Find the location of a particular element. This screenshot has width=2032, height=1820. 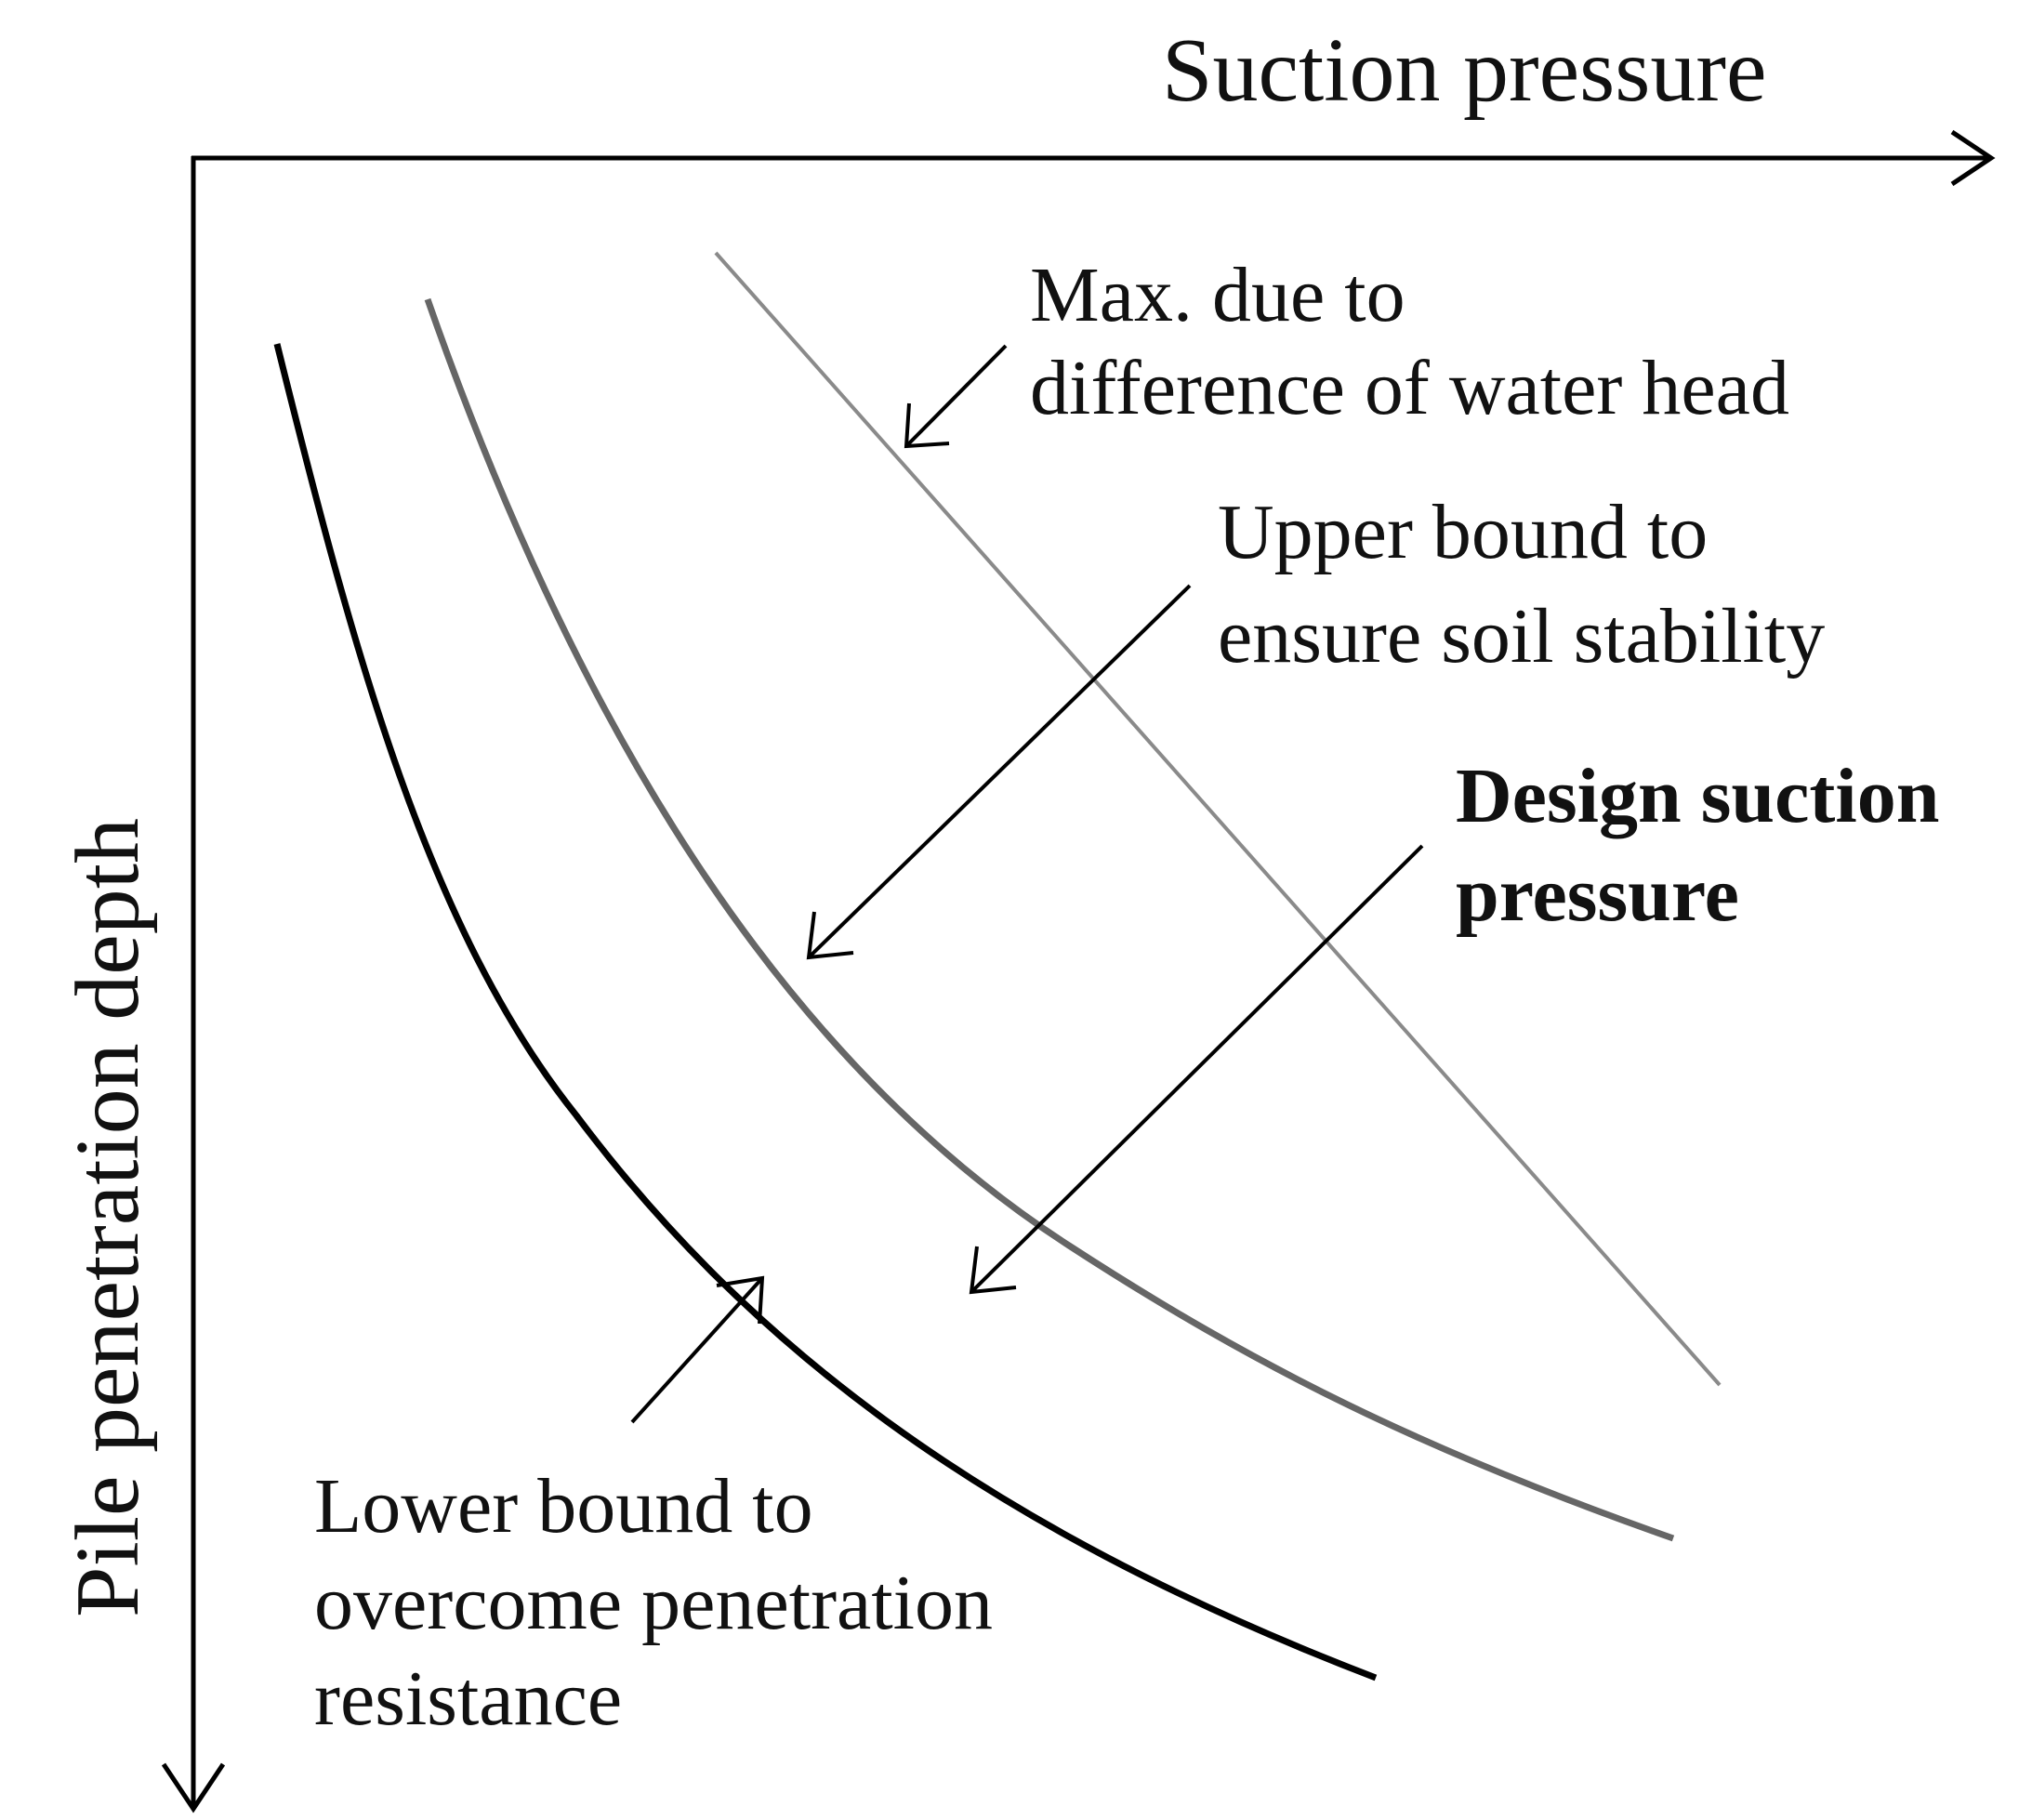

upper-bound-arrowhead-icon is located at coordinates (830, 935).